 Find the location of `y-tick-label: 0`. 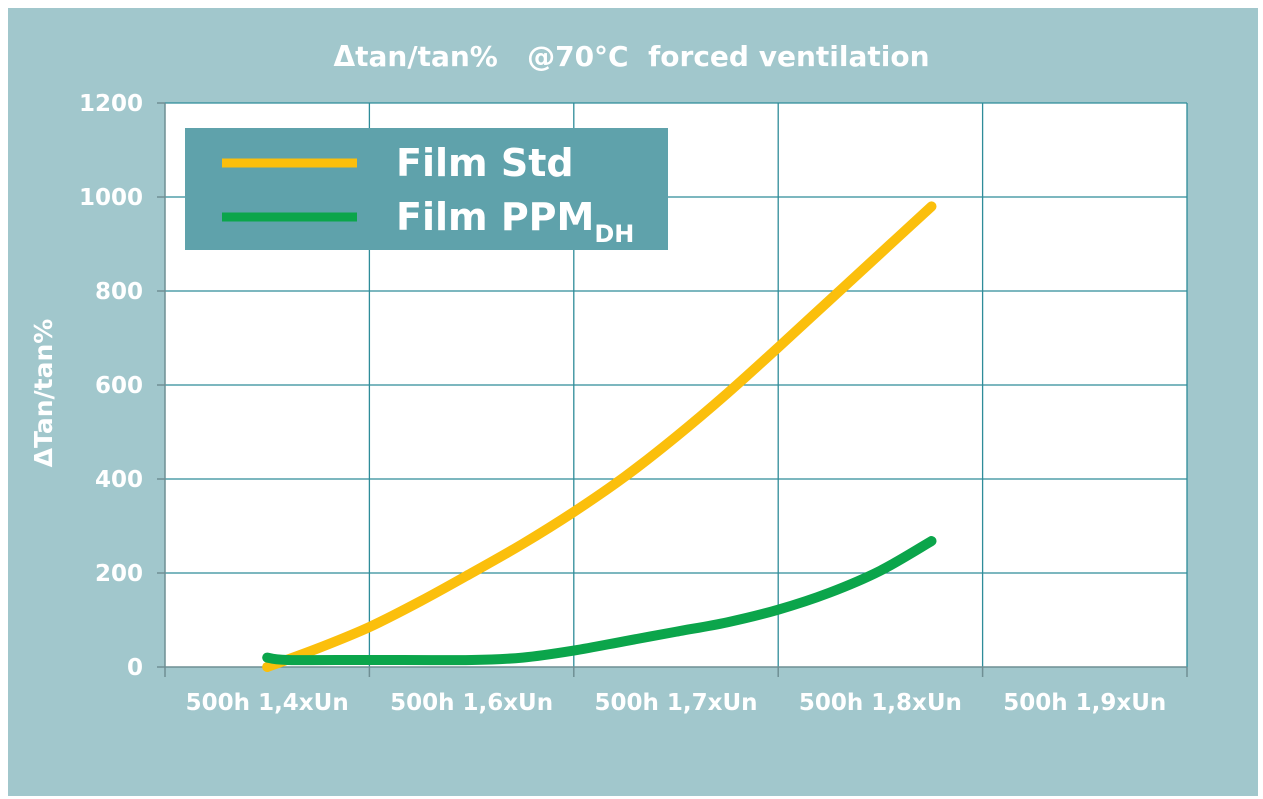

y-tick-label: 0 is located at coordinates (135, 668).